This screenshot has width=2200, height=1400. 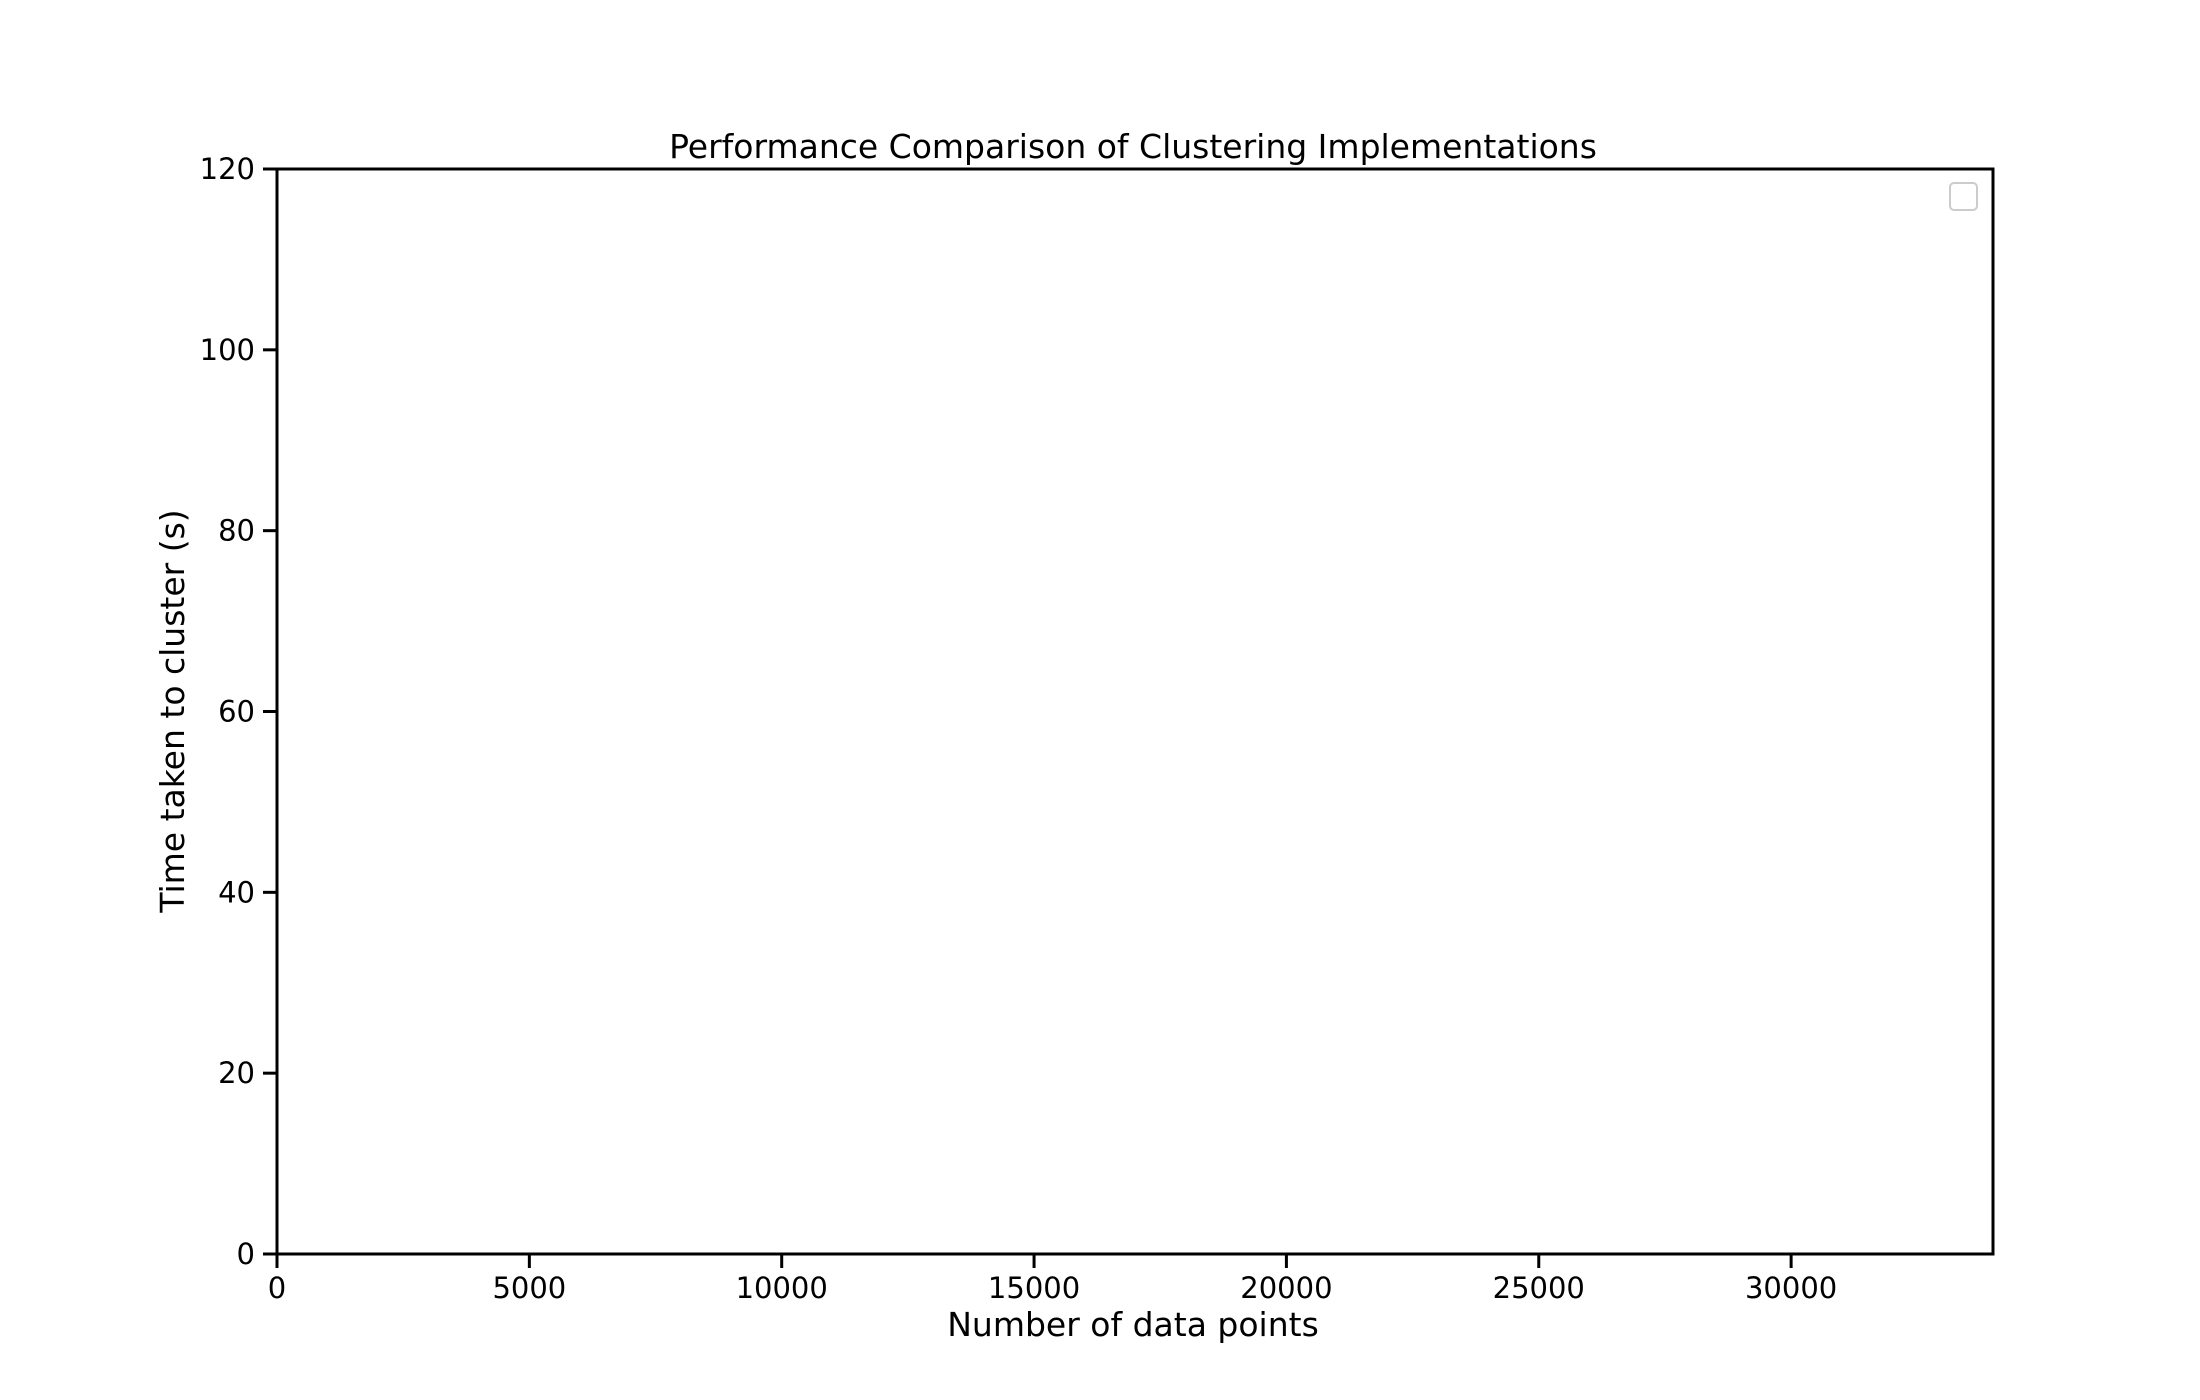 I want to click on x-tick-label: 15000, so click(x=1034, y=1288).